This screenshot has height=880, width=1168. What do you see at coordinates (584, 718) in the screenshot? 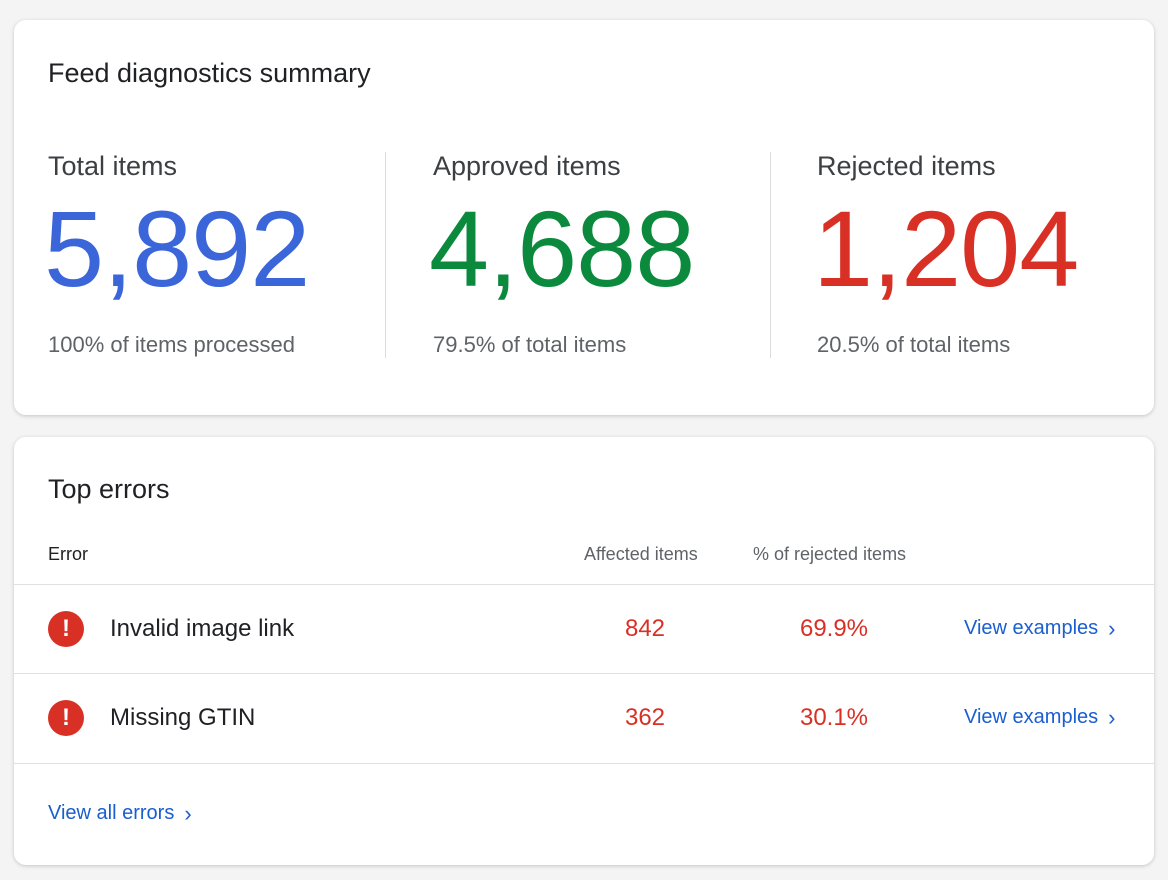
I see `table-row: ! Missing GTIN 362 30.1% View examples ›` at bounding box center [584, 718].